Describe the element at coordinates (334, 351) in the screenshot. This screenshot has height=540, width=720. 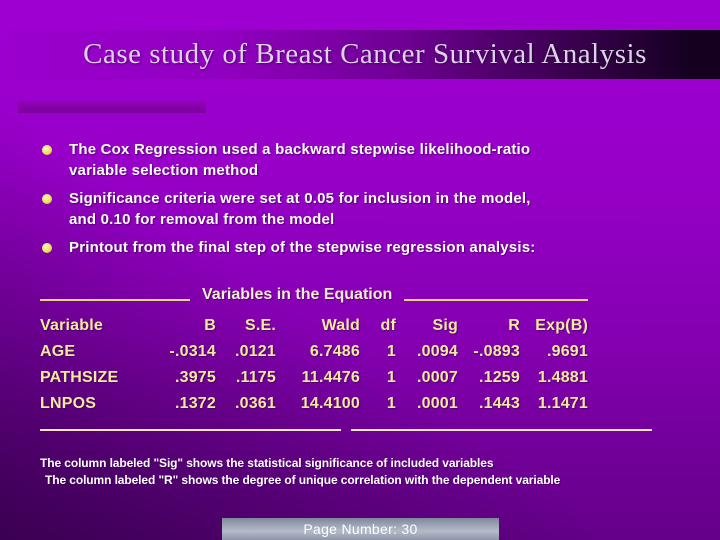
I see `table-cell: 6.7486` at that location.